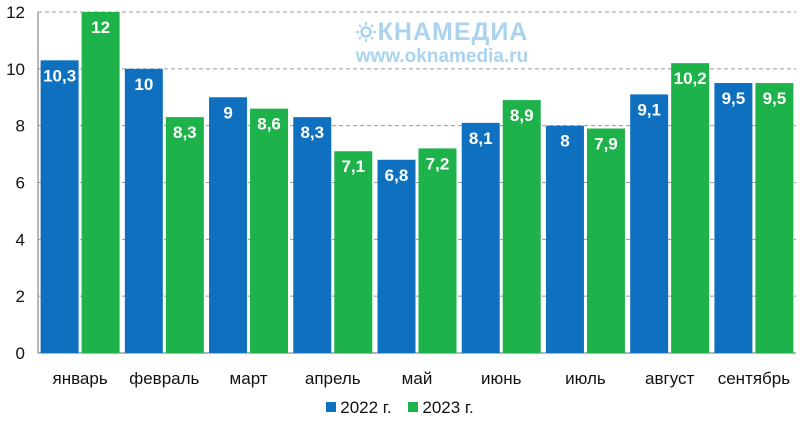  Describe the element at coordinates (669, 378) in the screenshot. I see `x-tick-label: август` at that location.